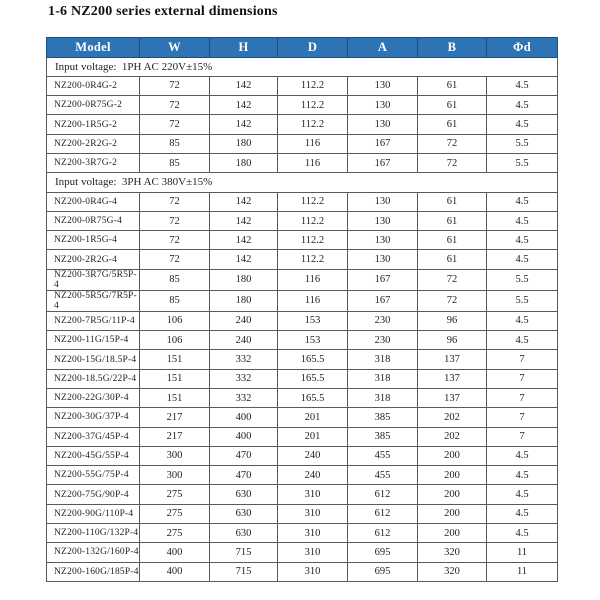 The image size is (600, 600). I want to click on dimension-cell: 112.2, so click(312, 105).